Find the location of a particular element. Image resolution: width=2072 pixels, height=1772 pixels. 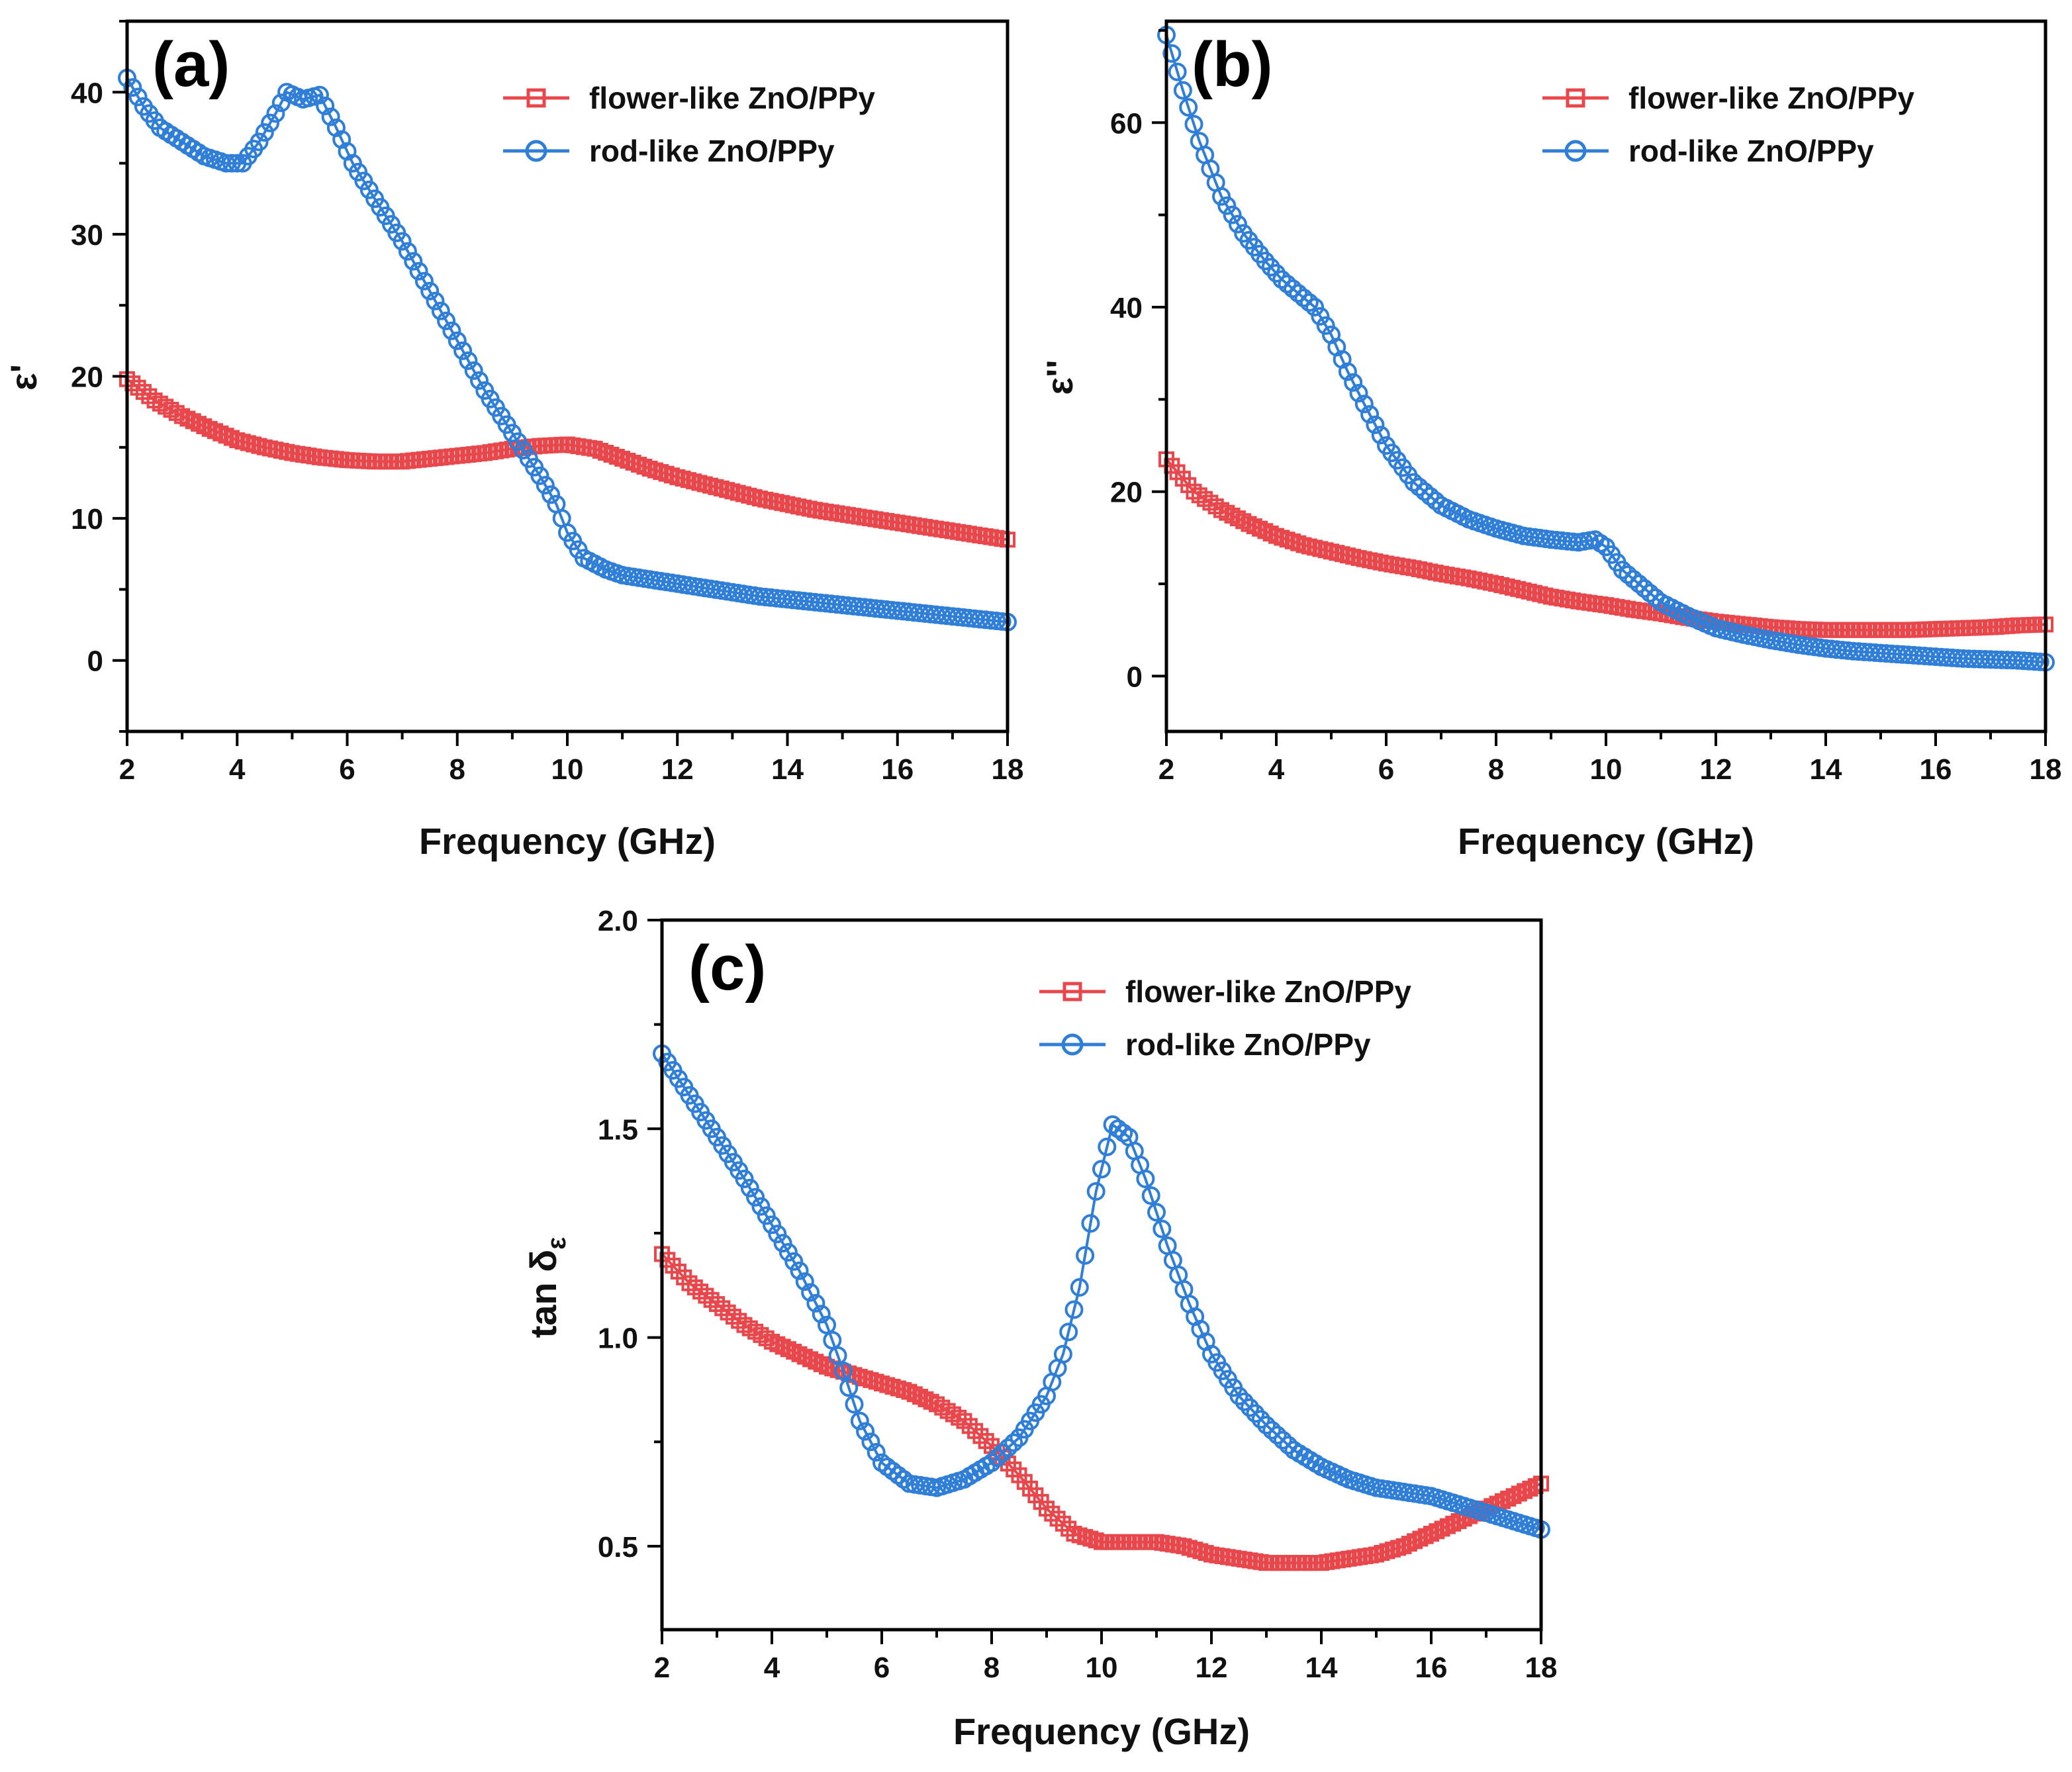

x-tick-label: 4 is located at coordinates (1276, 770).